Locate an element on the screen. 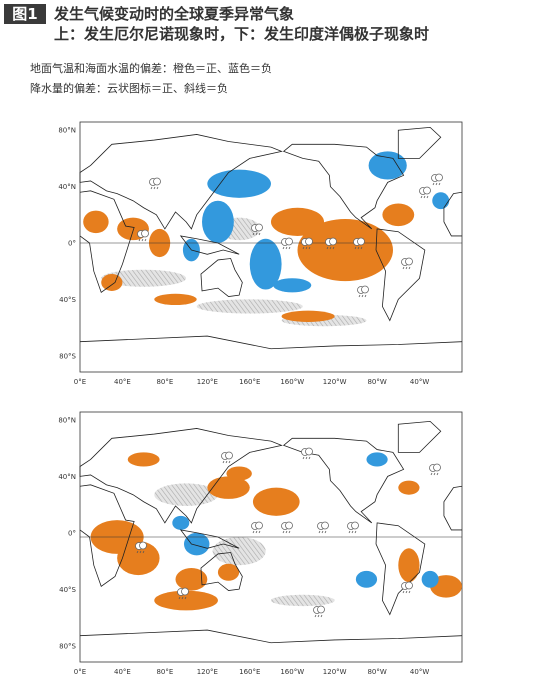 Image resolution: width=549 pixels, height=680 pixels. legend-precip: 降水量的偏差：云状图标＝正、斜线＝负 is located at coordinates (129, 88).